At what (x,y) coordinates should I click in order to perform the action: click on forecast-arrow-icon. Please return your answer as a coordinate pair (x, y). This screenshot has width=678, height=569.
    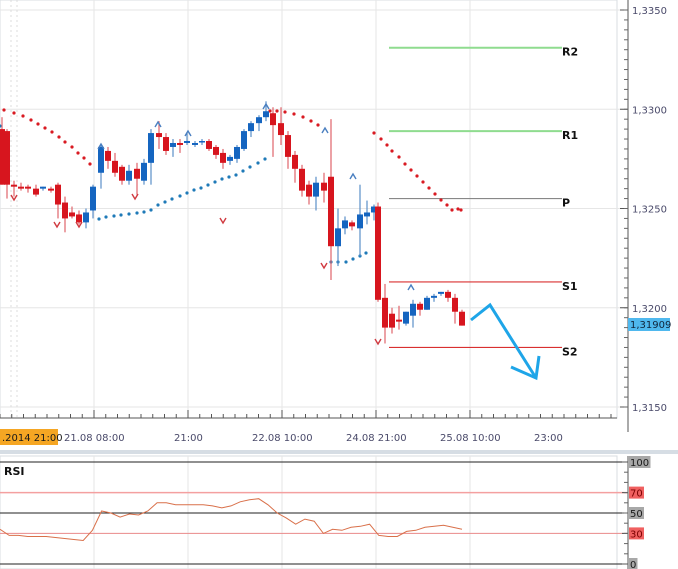
    Looking at the image, I should click on (505, 341).